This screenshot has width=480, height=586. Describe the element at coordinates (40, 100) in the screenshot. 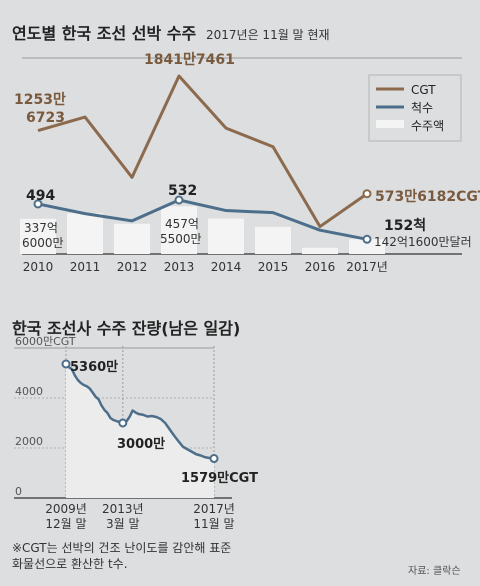

I see `cgt-2010-label-line1: 1253만` at that location.